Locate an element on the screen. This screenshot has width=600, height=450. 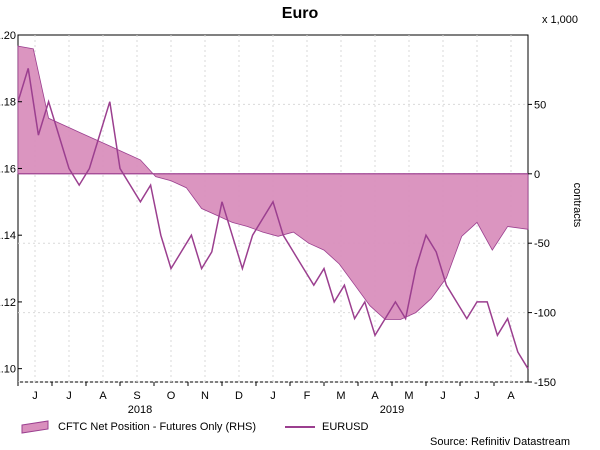
right-tick-label: -100 is located at coordinates (545, 314).